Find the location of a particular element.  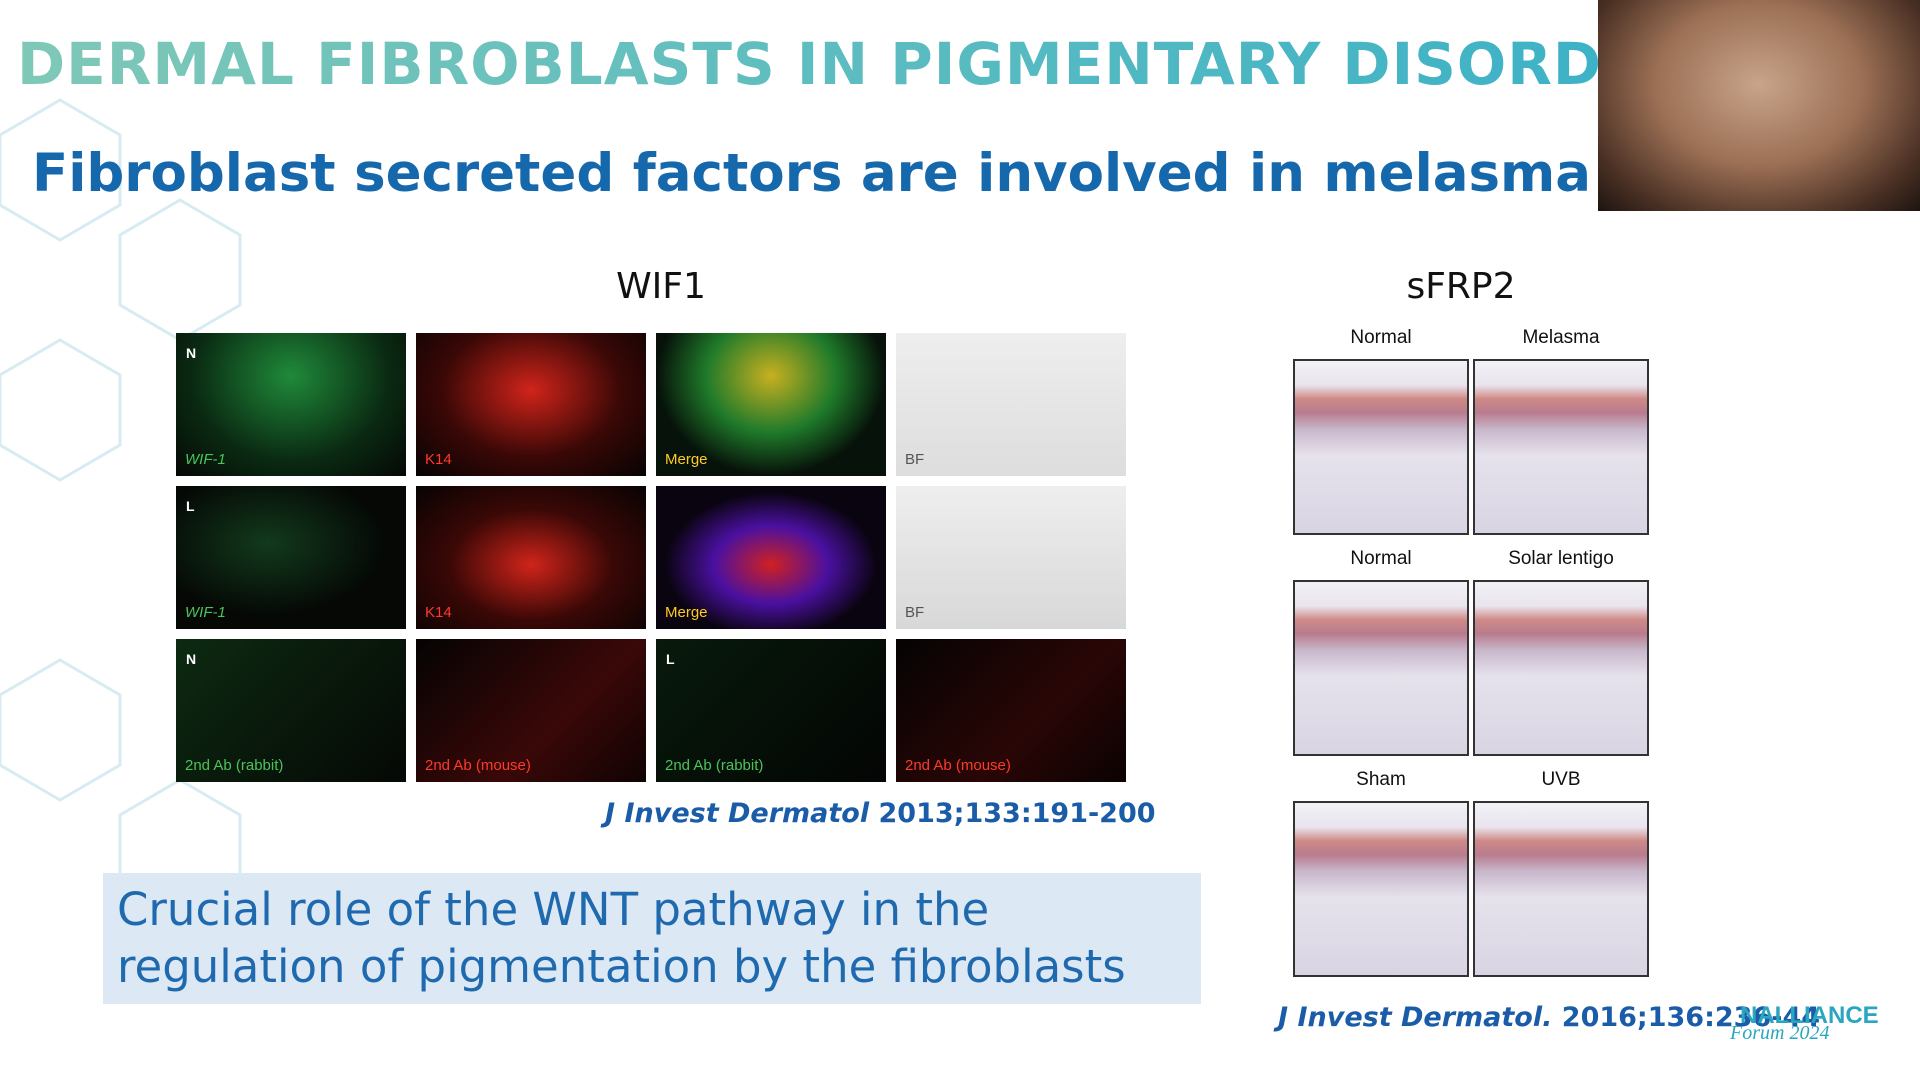

journal: J Invest Dermatol is located at coordinates (737, 813).